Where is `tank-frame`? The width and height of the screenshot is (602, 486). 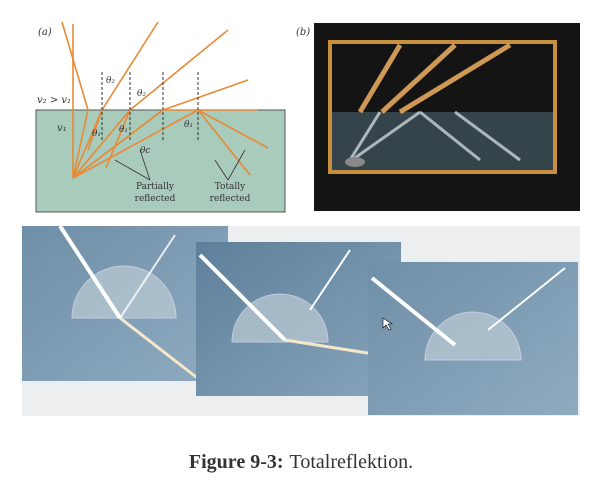 tank-frame is located at coordinates (442, 107).